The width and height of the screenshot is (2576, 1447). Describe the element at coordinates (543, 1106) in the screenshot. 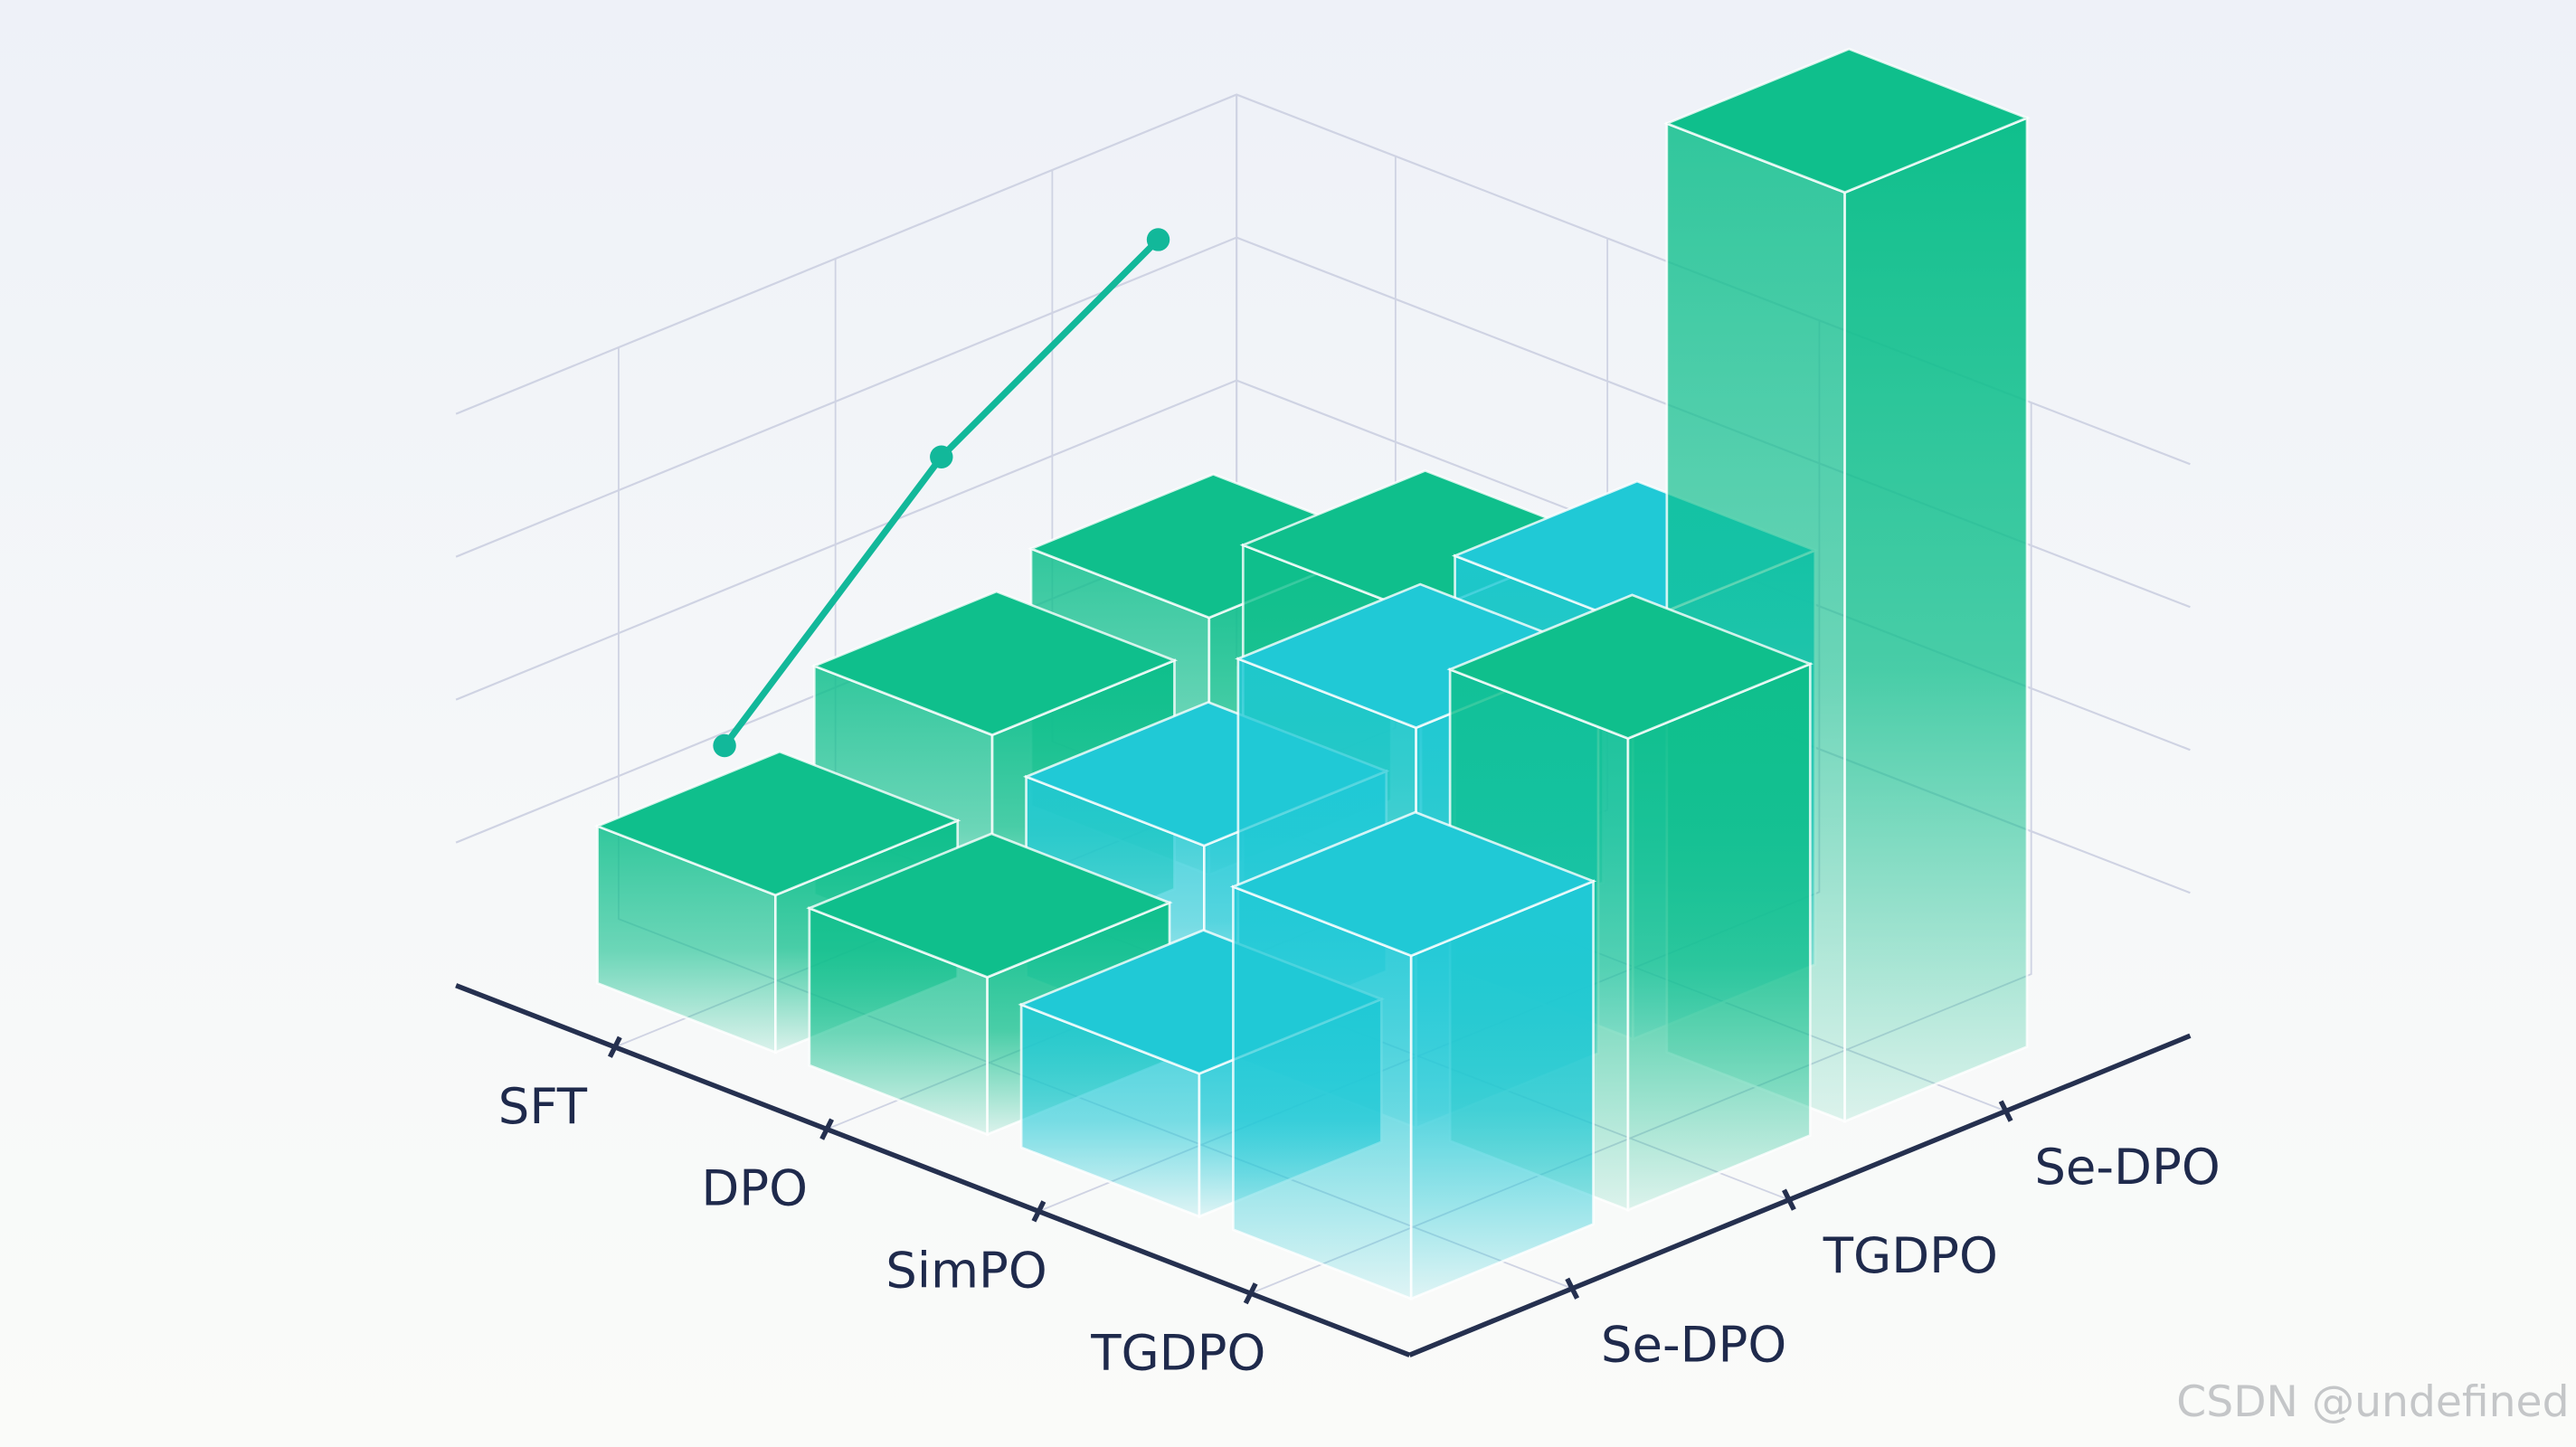

I see `x-tick-label: SFT` at that location.